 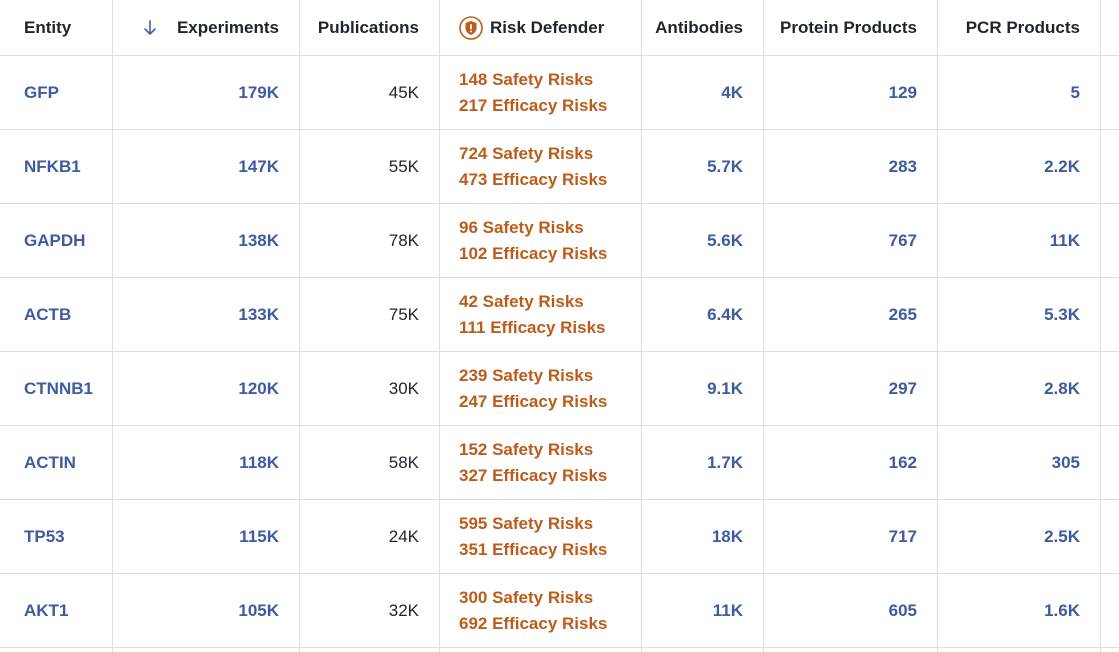 I want to click on experiments-cell: 179K, so click(x=206, y=92).